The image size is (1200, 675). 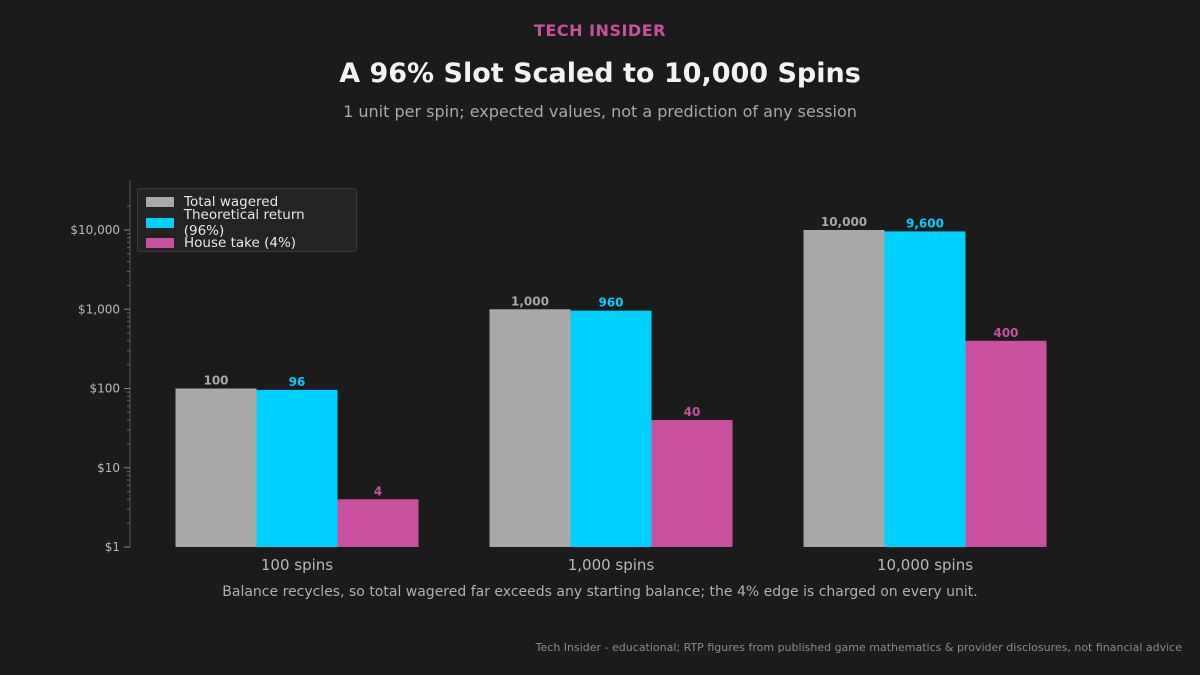 I want to click on bar-value-label: 960, so click(x=610, y=303).